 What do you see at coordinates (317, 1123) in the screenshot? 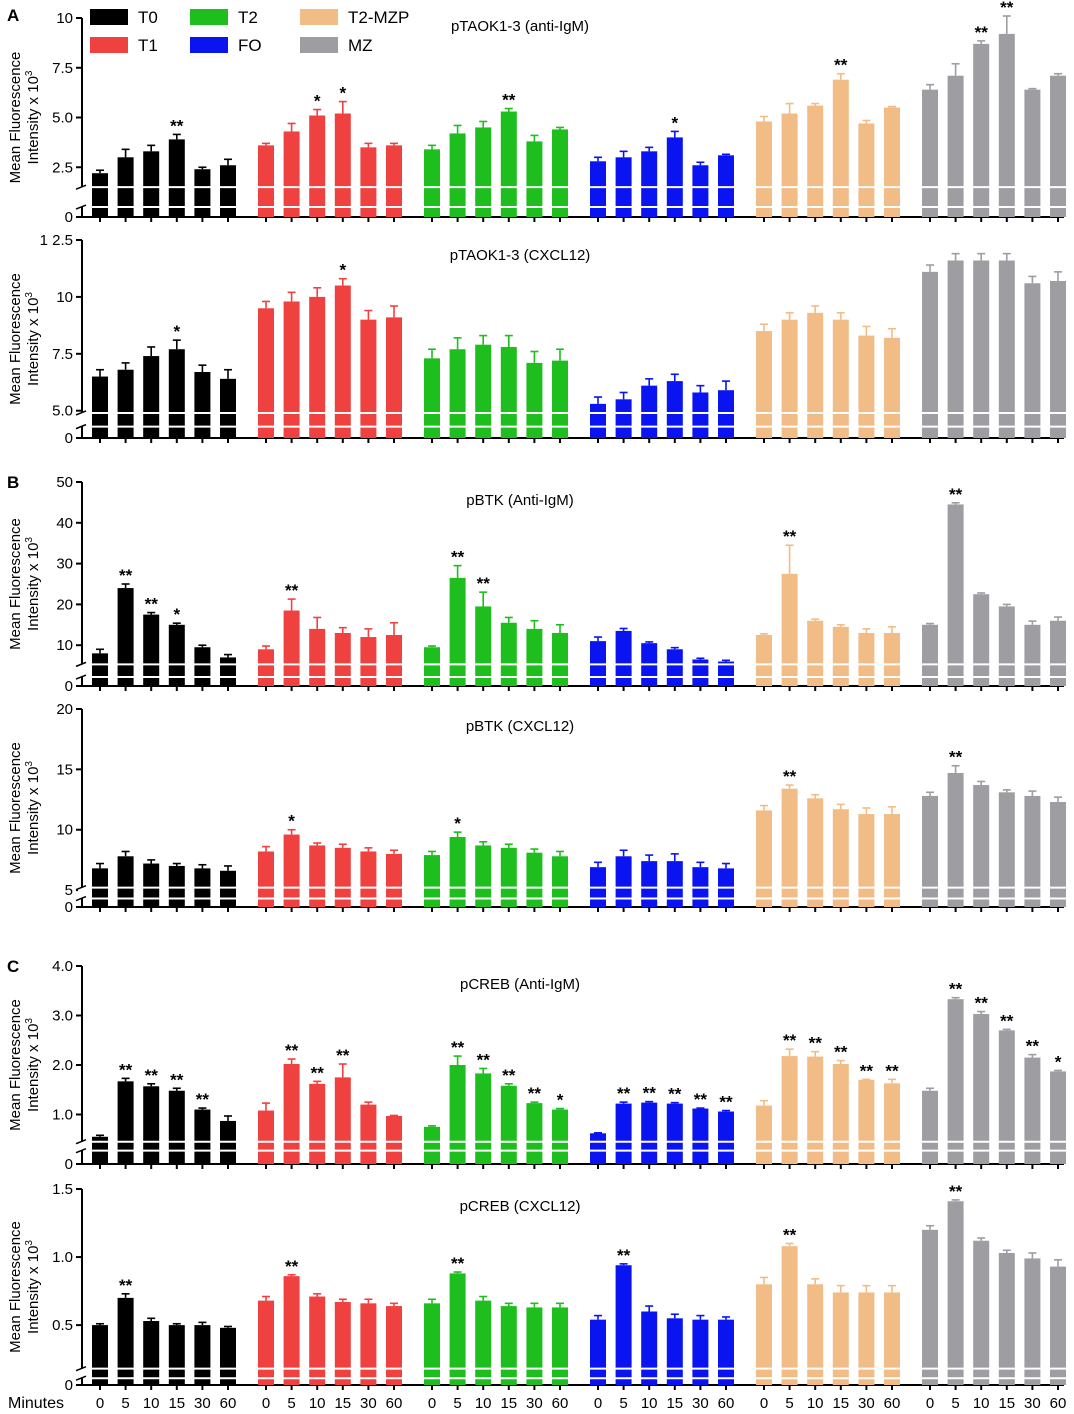
I see `bar-t1-10min` at bounding box center [317, 1123].